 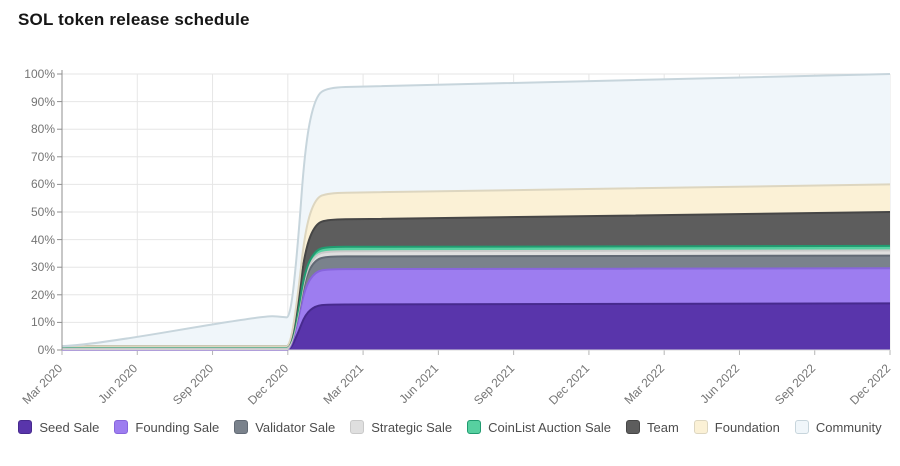 I want to click on legend-label: Community, so click(x=848, y=427).